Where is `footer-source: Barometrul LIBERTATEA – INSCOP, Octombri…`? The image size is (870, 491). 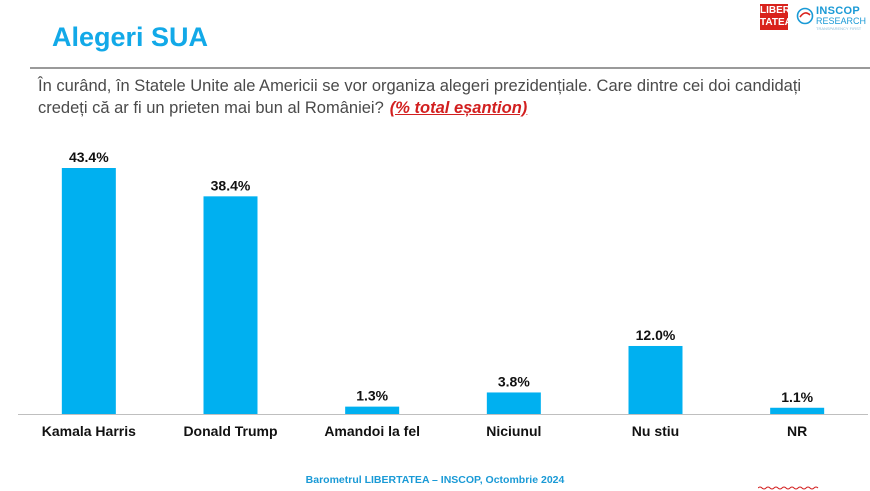
footer-source: Barometrul LIBERTATEA – INSCOP, Octombri… is located at coordinates (435, 480).